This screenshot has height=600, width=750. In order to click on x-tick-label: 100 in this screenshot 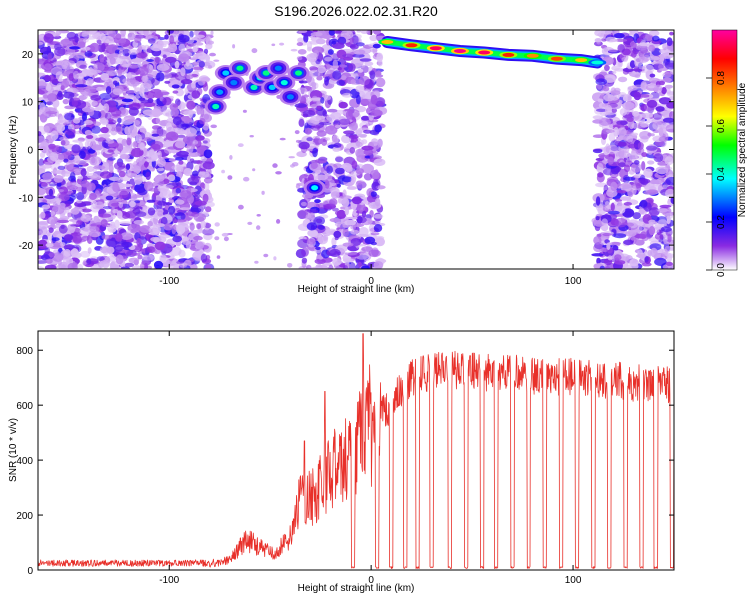, I will do `click(573, 281)`.